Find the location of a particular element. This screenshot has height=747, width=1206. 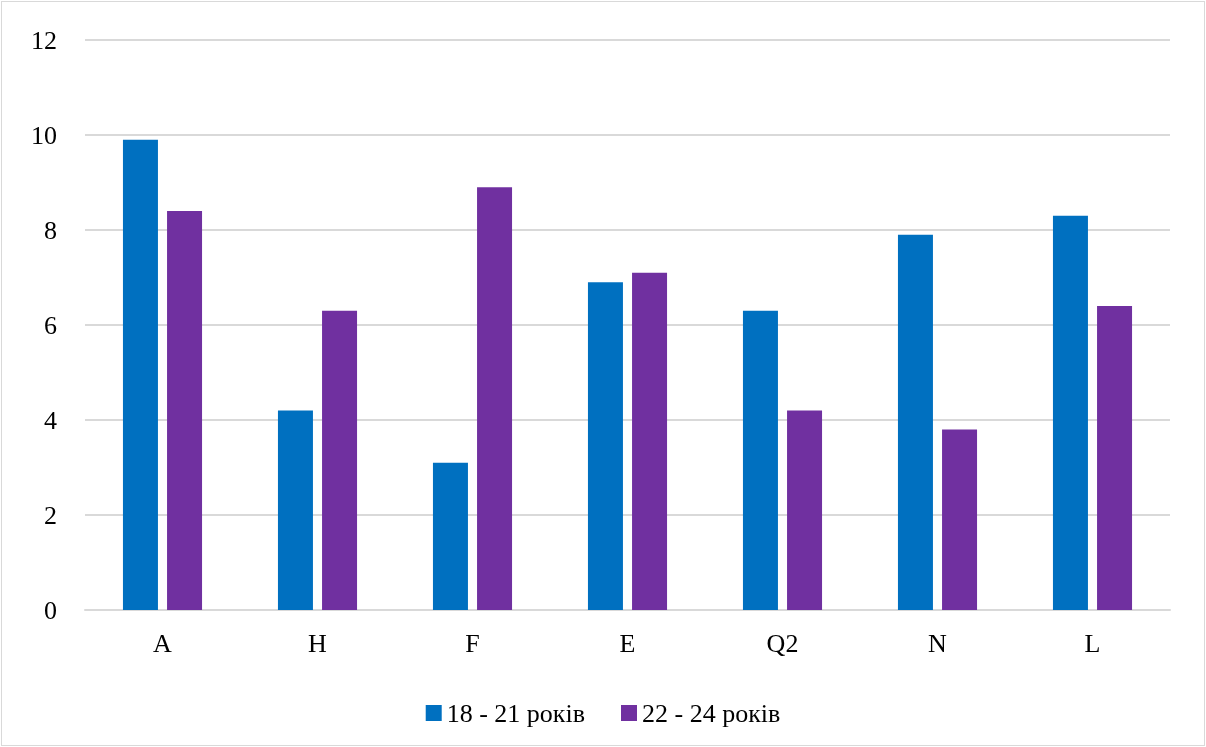

y-tick-label: 4 is located at coordinates (50, 420).